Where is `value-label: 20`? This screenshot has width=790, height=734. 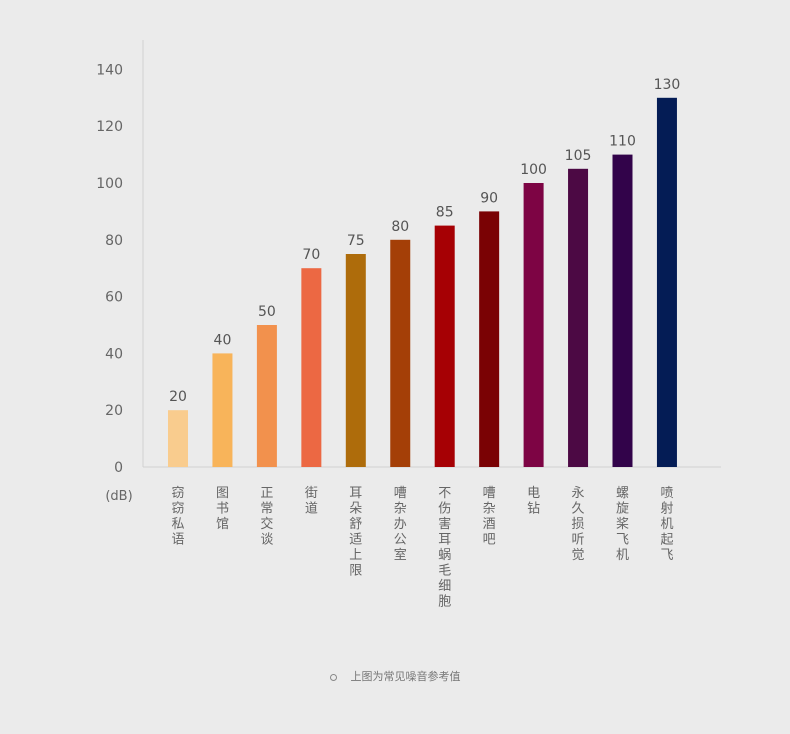 value-label: 20 is located at coordinates (178, 397).